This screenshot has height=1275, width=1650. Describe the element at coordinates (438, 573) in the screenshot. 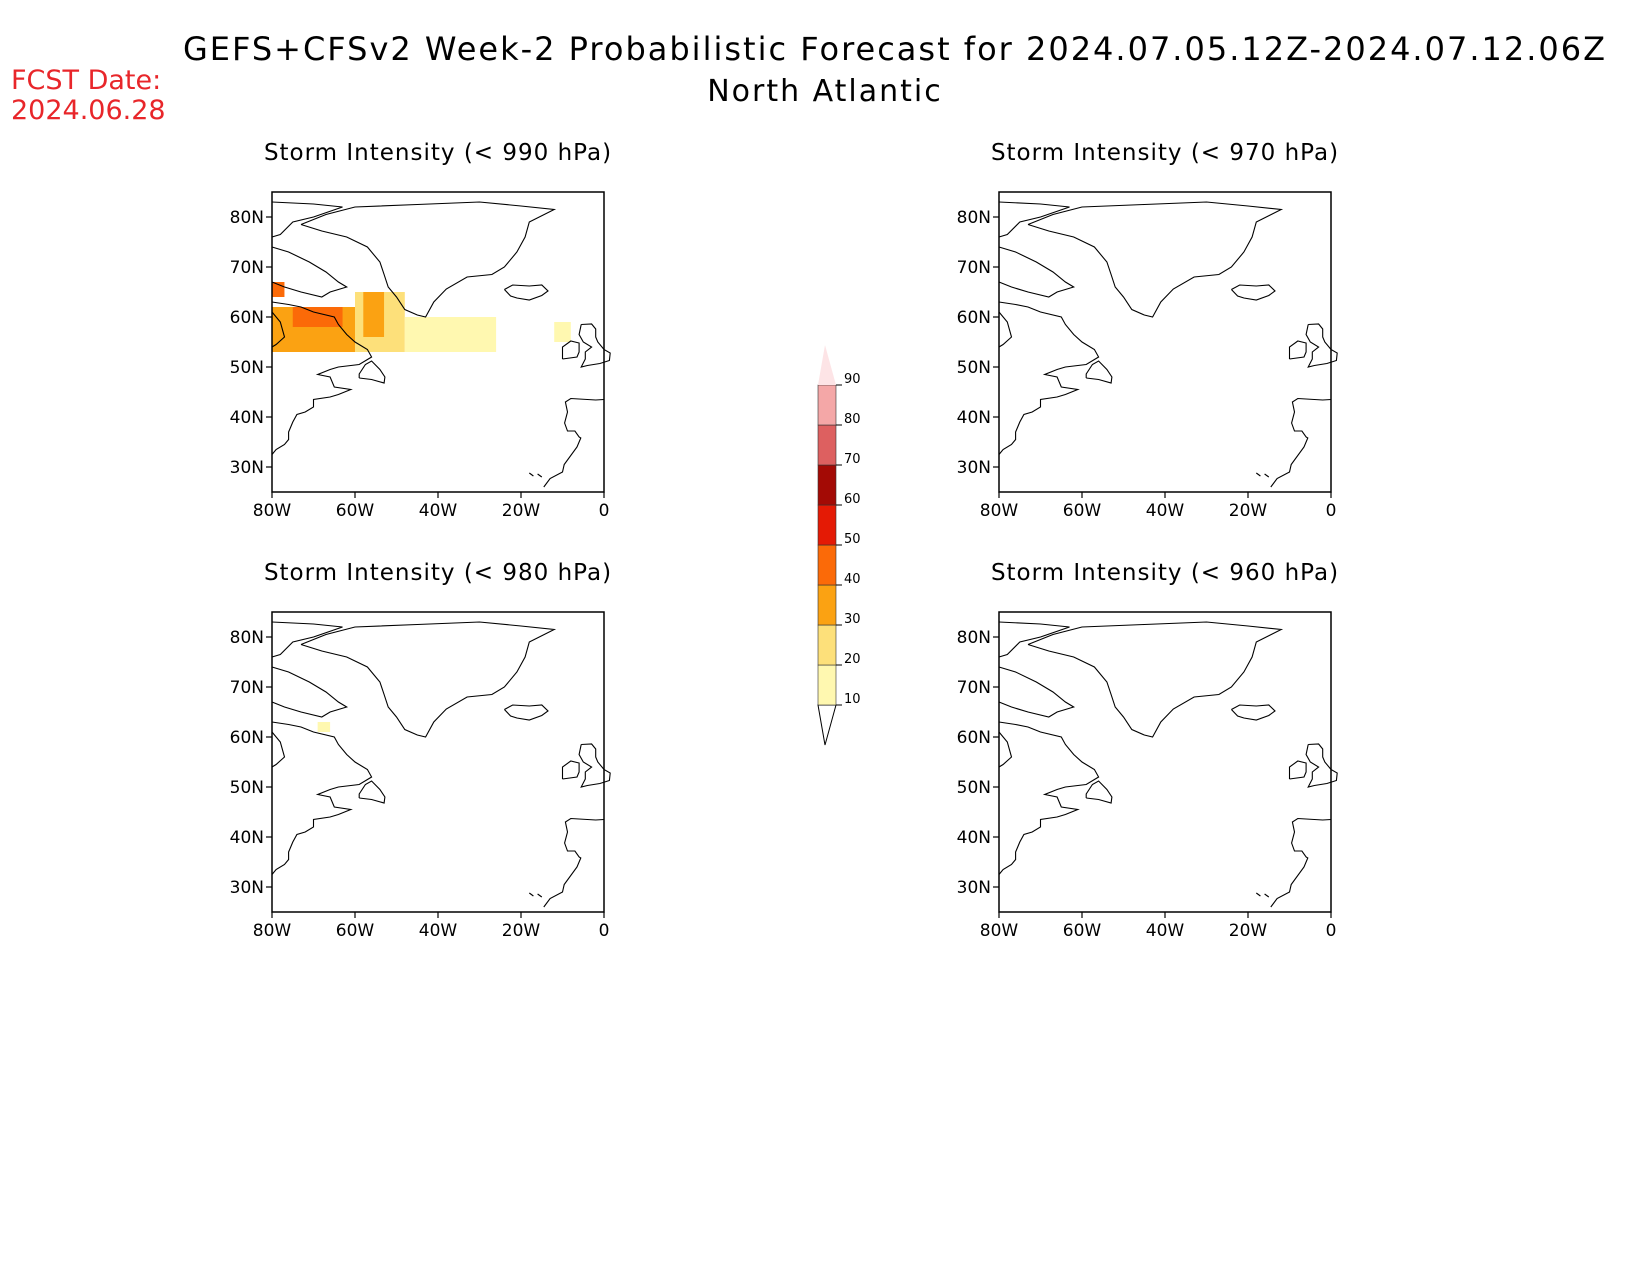

I see `panel-title: Storm Intensity (< 980 hPa)` at that location.